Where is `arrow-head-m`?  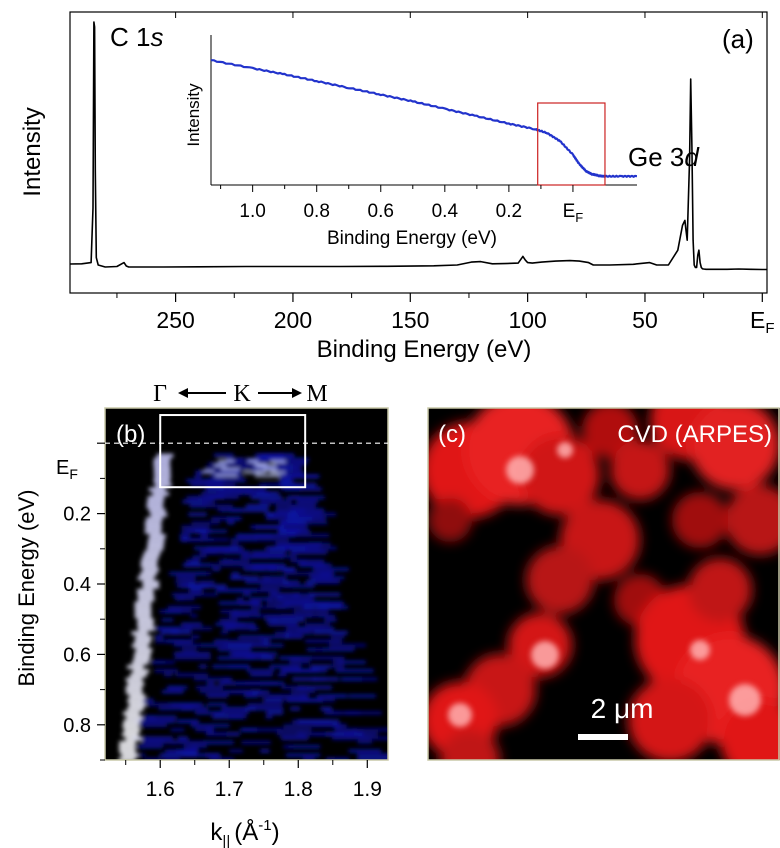 arrow-head-m is located at coordinates (297, 393).